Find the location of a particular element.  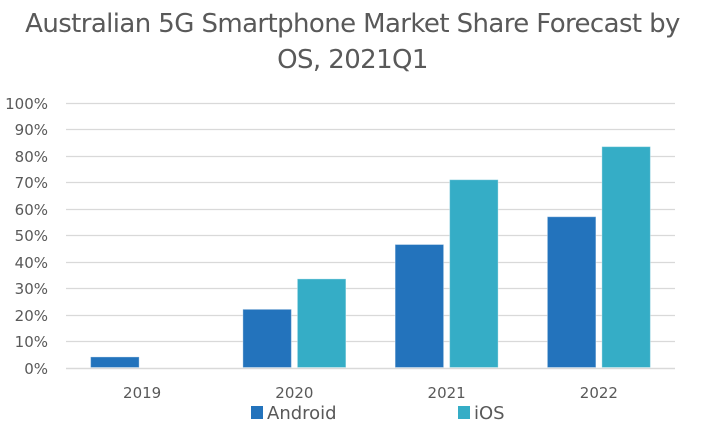

legend-item-ios: iOS is located at coordinates (481, 413).